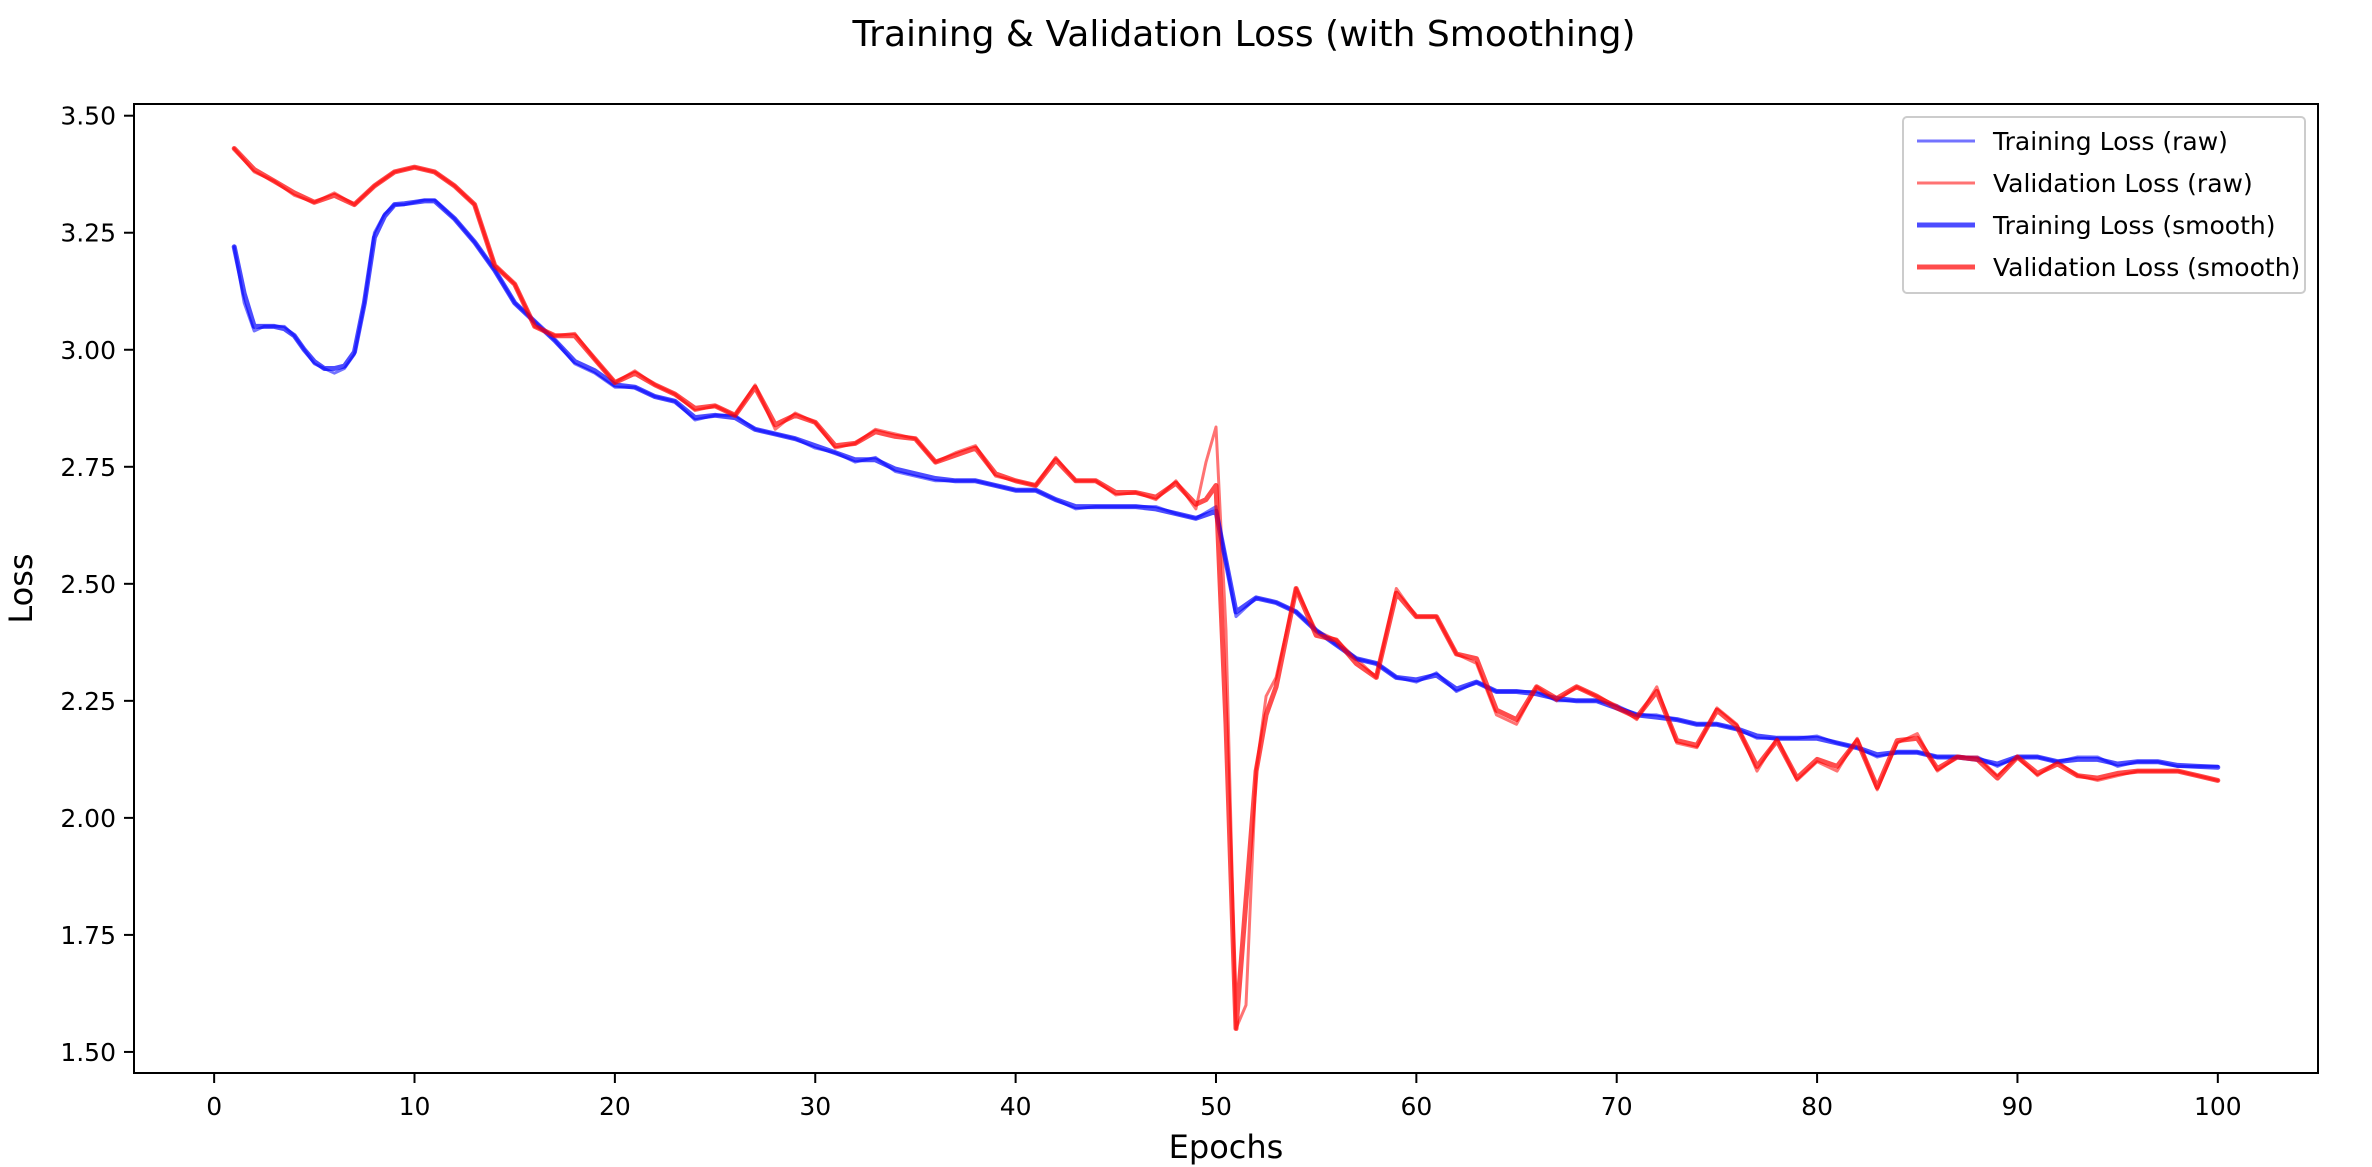 The width and height of the screenshot is (2372, 1167). Describe the element at coordinates (88, 1052) in the screenshot. I see `y-tick-label: 1.50` at that location.